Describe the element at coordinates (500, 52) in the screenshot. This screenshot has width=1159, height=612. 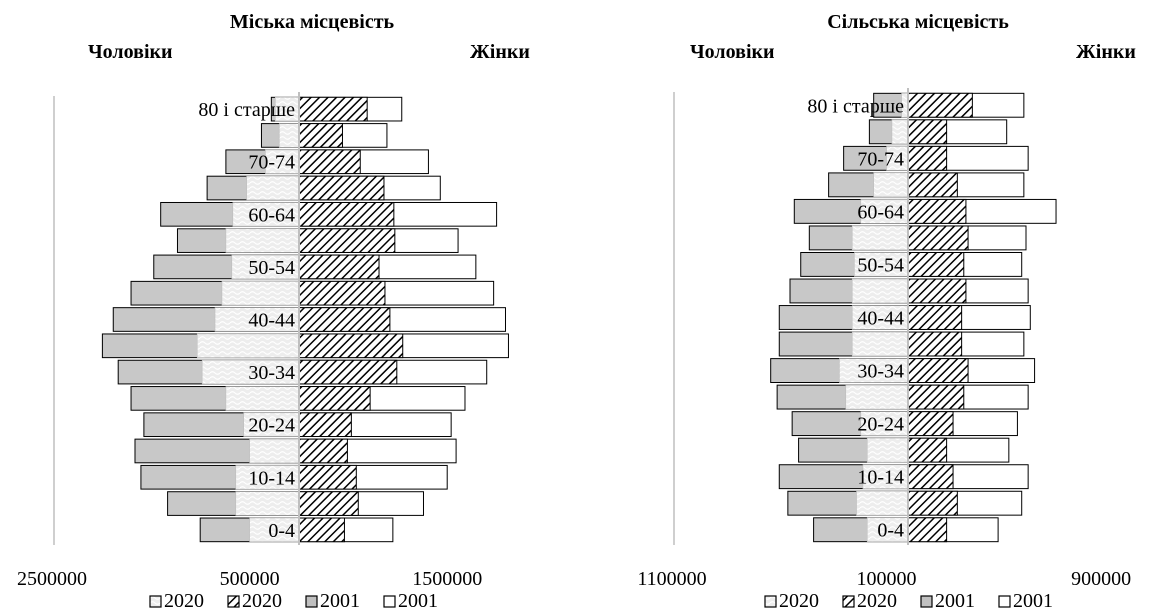
I see `urban-female-label: Жінки` at that location.